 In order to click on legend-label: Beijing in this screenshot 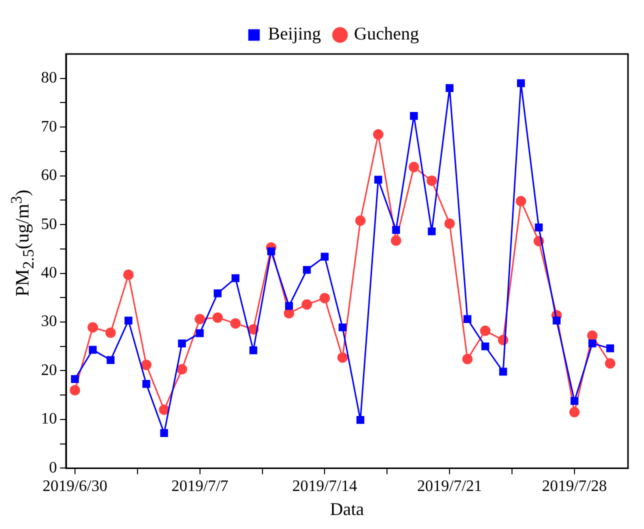, I will do `click(295, 34)`.